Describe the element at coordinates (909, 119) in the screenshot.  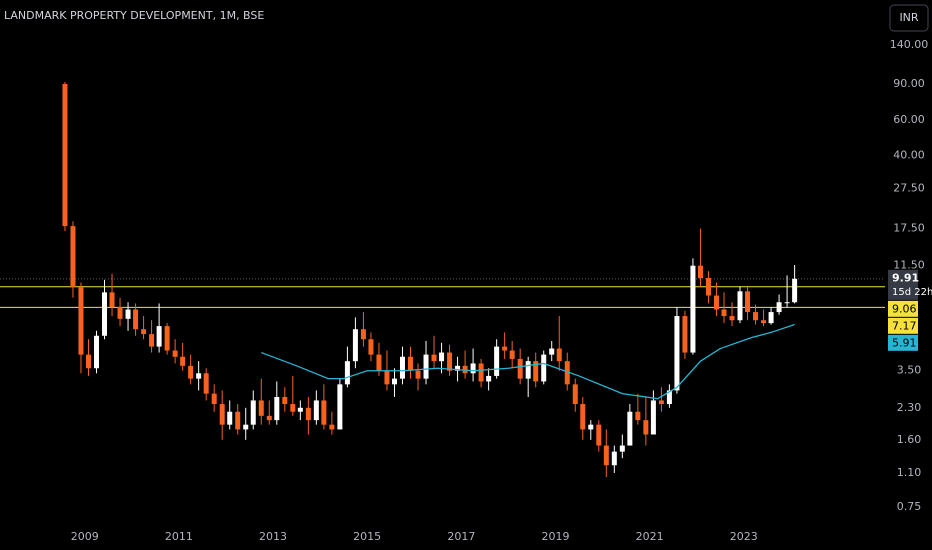
I see `y-tick-label: 60.00` at that location.